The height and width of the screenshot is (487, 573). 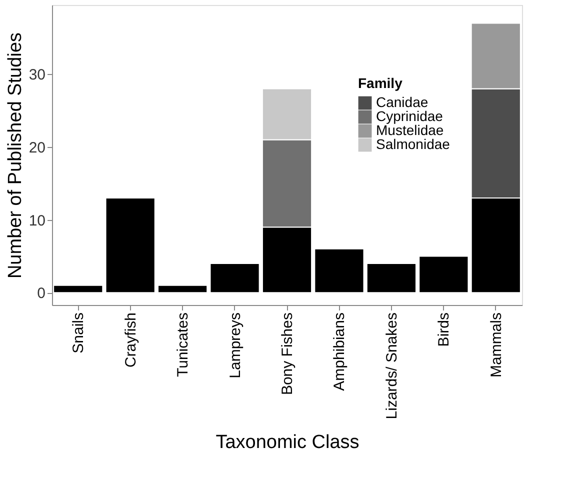 I want to click on x-tick-label: Snails, so click(x=79, y=333).